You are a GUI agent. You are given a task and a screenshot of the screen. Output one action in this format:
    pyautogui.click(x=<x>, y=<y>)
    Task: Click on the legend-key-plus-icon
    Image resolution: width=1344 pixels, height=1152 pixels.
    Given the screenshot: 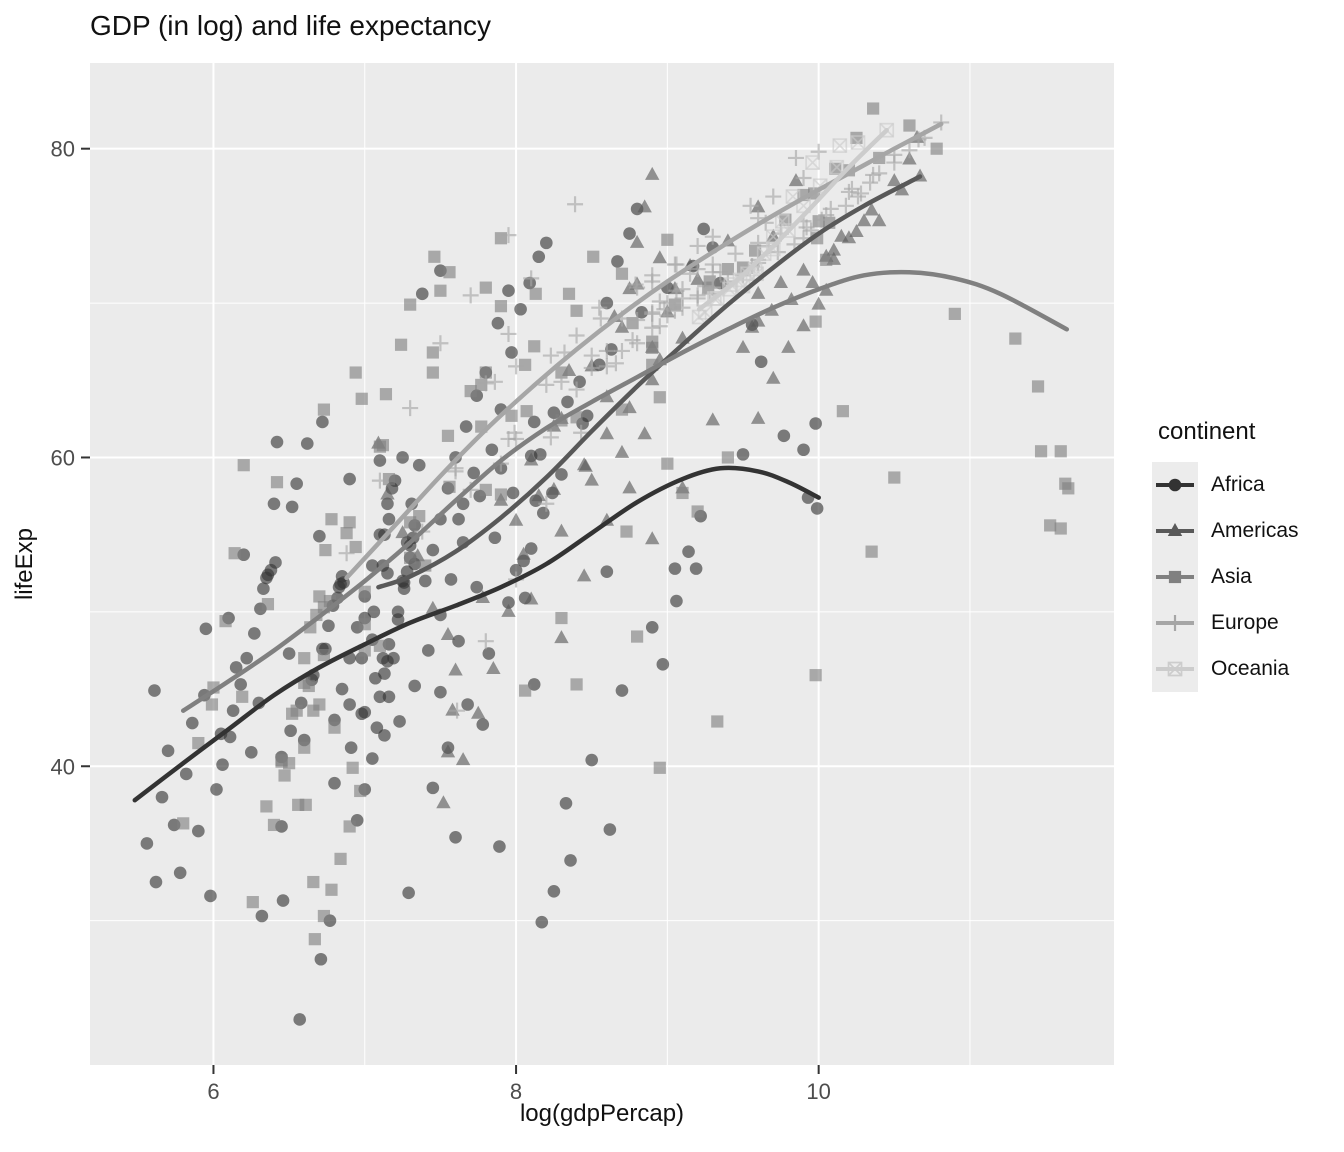 What is the action you would take?
    pyautogui.click(x=1175, y=623)
    